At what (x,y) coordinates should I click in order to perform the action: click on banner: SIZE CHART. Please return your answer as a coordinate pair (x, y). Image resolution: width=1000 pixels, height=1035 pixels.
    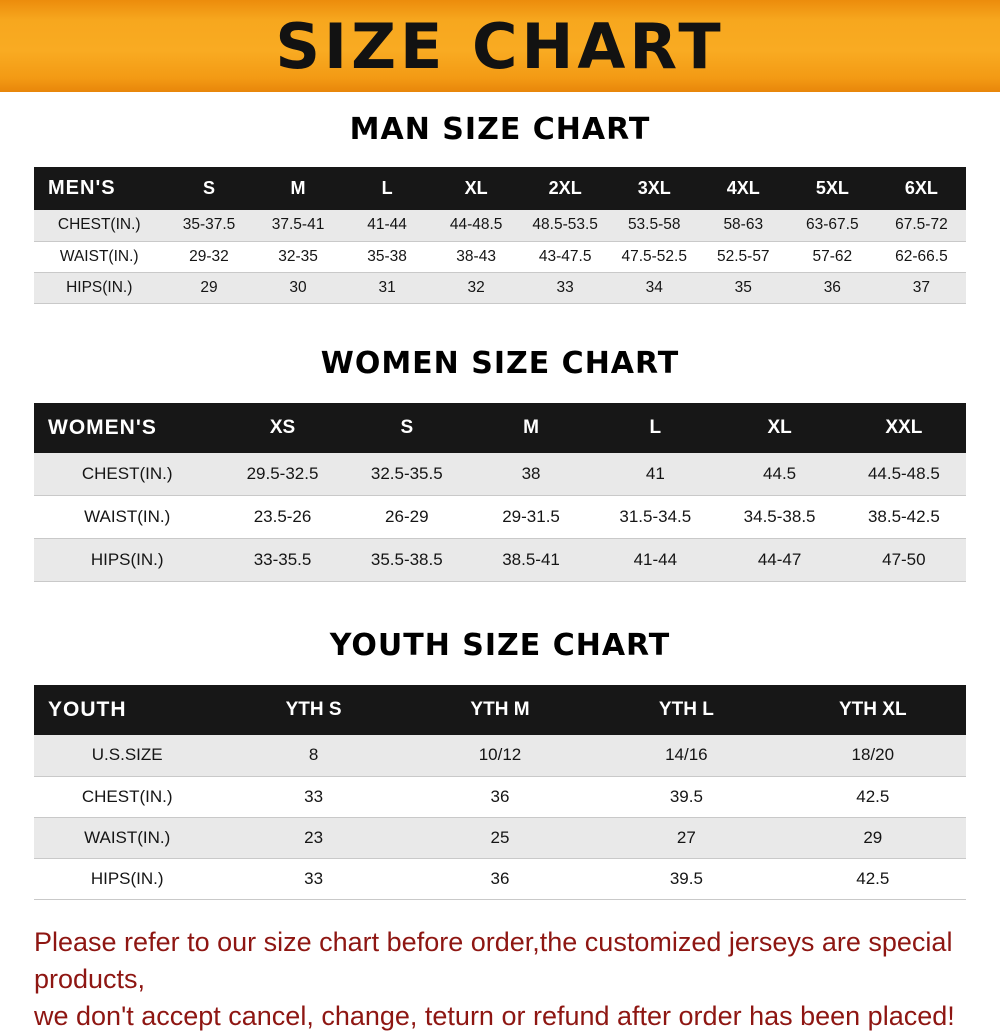
    Looking at the image, I should click on (500, 46).